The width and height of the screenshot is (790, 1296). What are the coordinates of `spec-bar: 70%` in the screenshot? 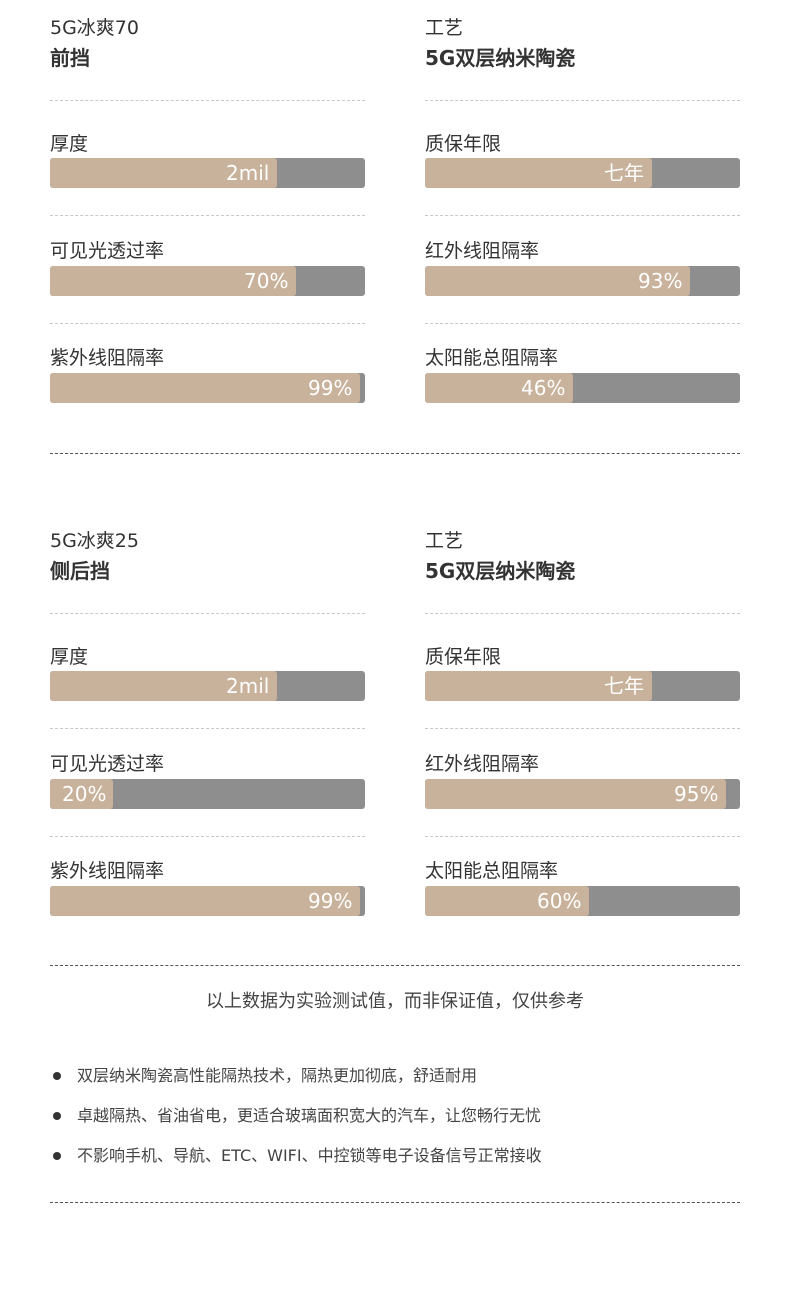 It's located at (207, 281).